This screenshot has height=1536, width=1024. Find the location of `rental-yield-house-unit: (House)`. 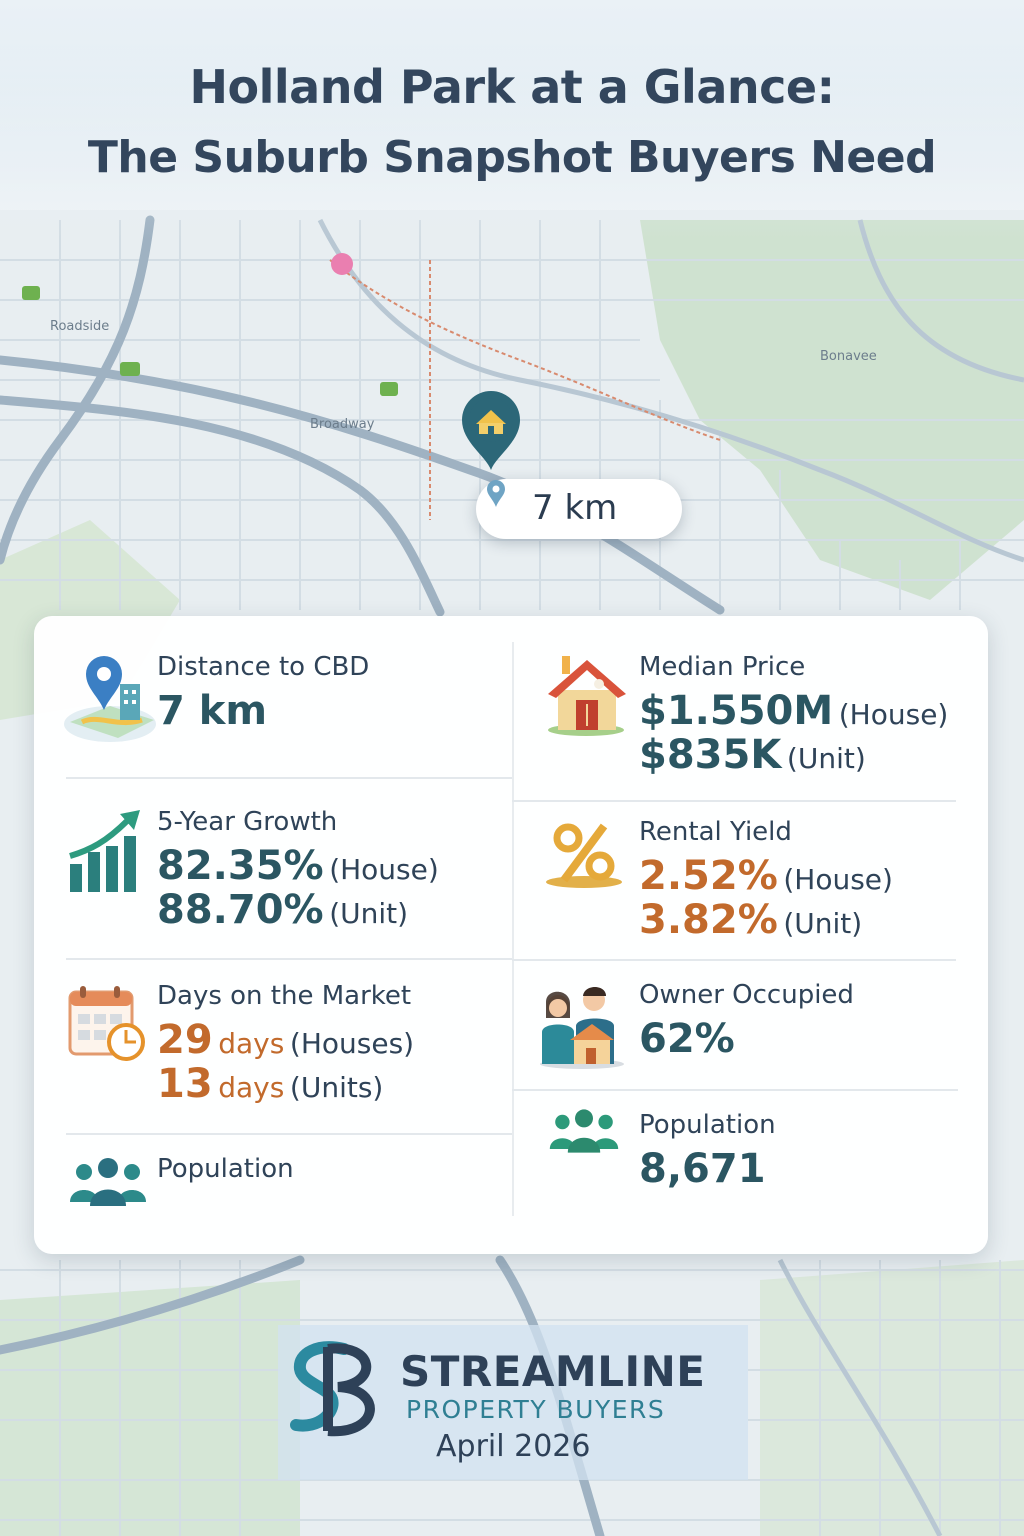

rental-yield-house-unit: (House) is located at coordinates (838, 879).